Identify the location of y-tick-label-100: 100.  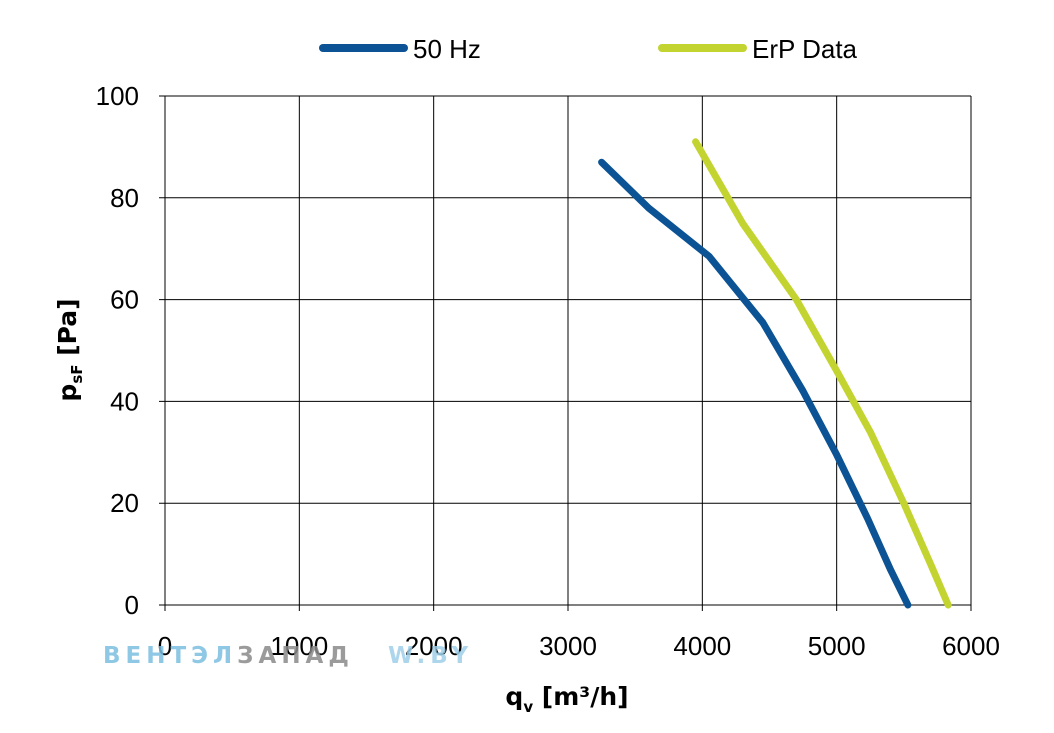
(117, 96).